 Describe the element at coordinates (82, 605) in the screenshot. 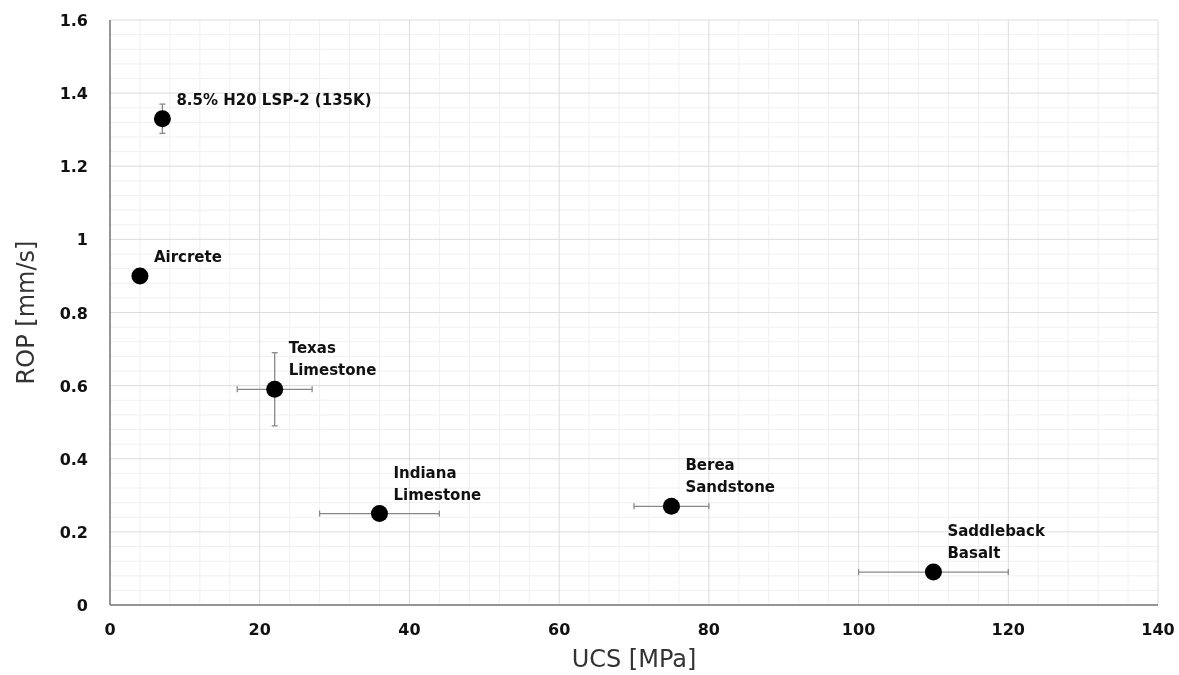

I see `y-tick-label: 0` at that location.